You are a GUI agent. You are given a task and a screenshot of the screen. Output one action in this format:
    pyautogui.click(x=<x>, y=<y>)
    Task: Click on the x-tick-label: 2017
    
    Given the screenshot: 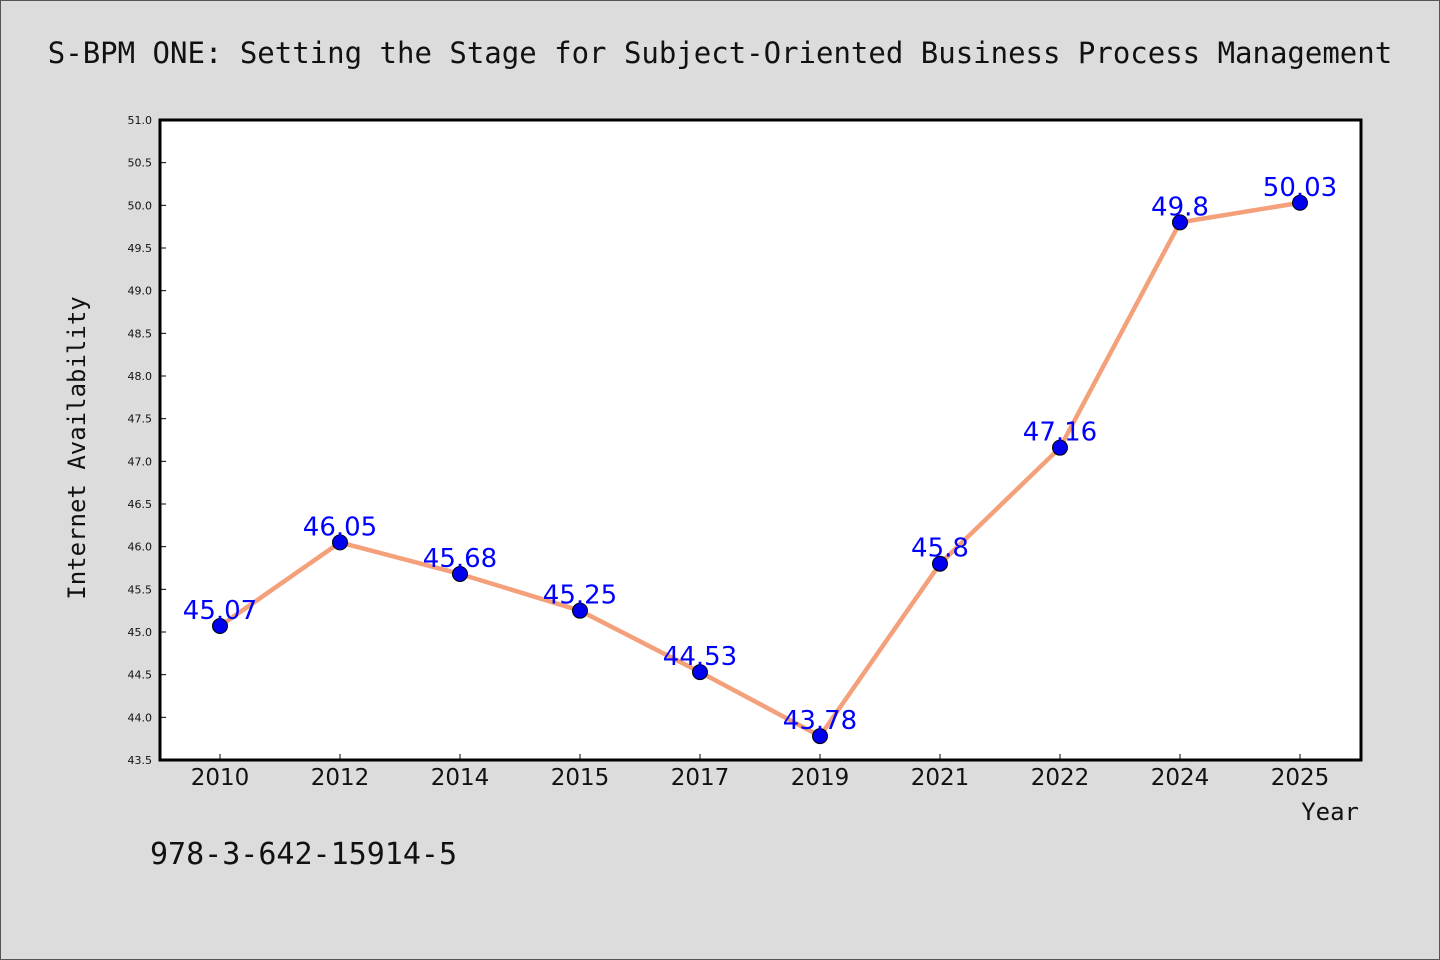 What is the action you would take?
    pyautogui.click(x=700, y=778)
    